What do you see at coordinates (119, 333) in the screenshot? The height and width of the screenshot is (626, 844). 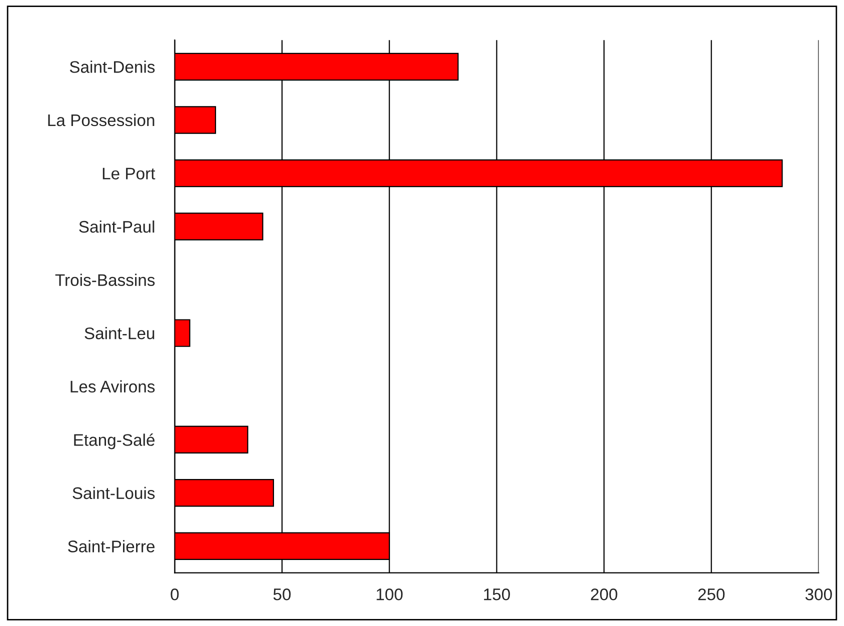 I see `y-tick-label: Saint-Leu` at bounding box center [119, 333].